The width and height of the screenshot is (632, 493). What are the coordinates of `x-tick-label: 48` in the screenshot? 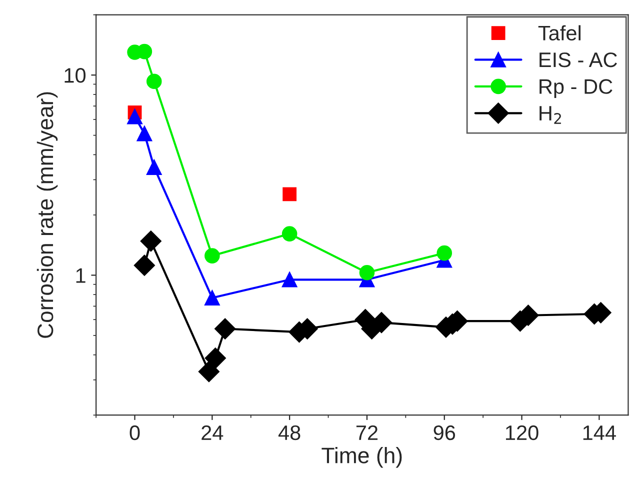 It's located at (289, 432).